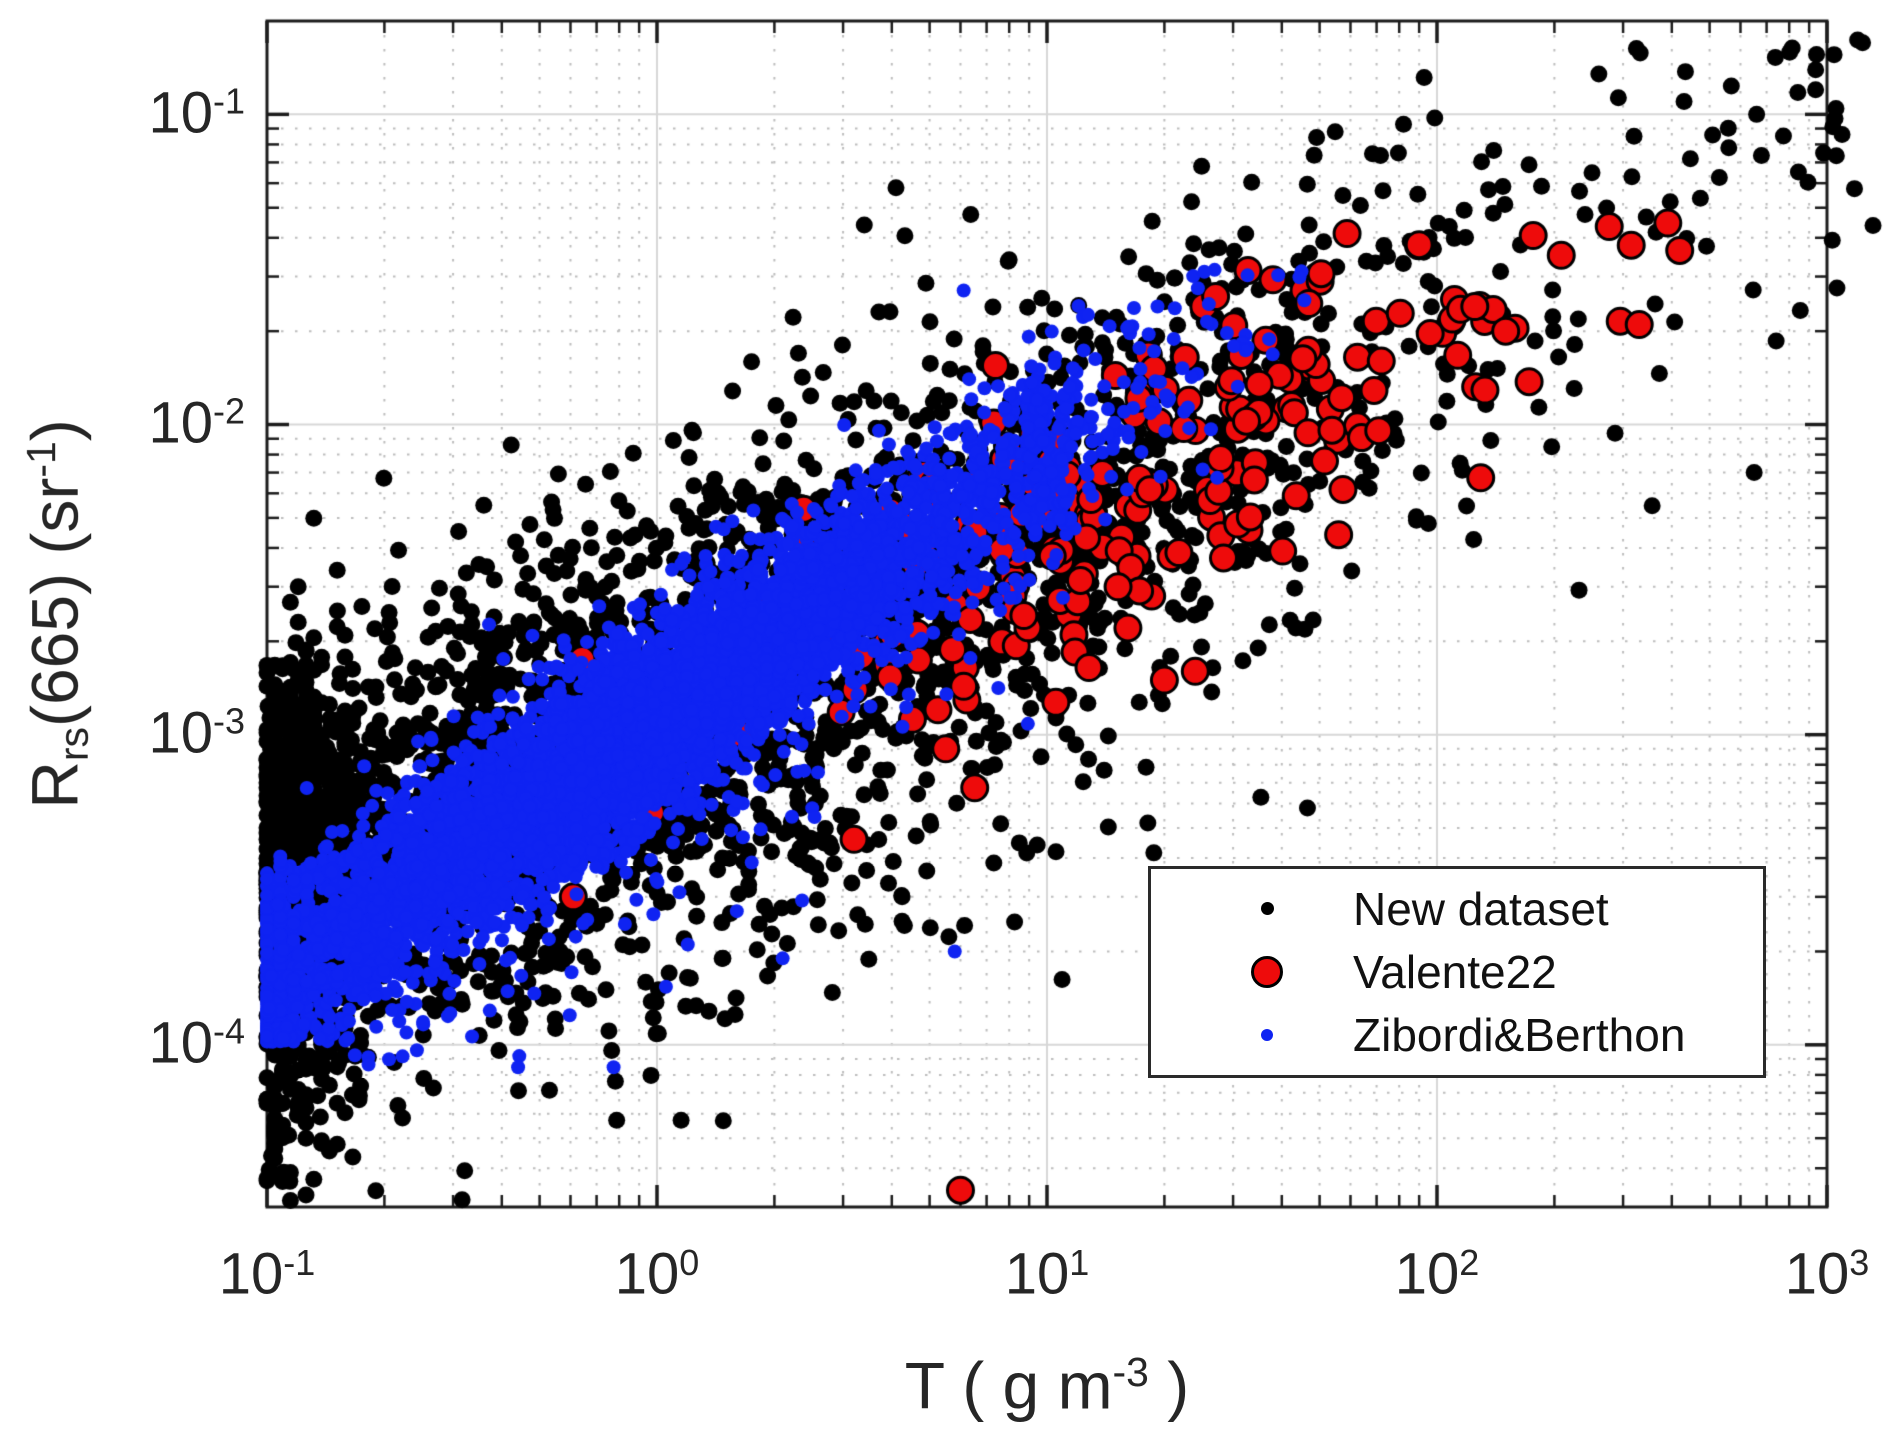  Describe the element at coordinates (1267, 909) in the screenshot. I see `new-dataset-marker-icon` at that location.